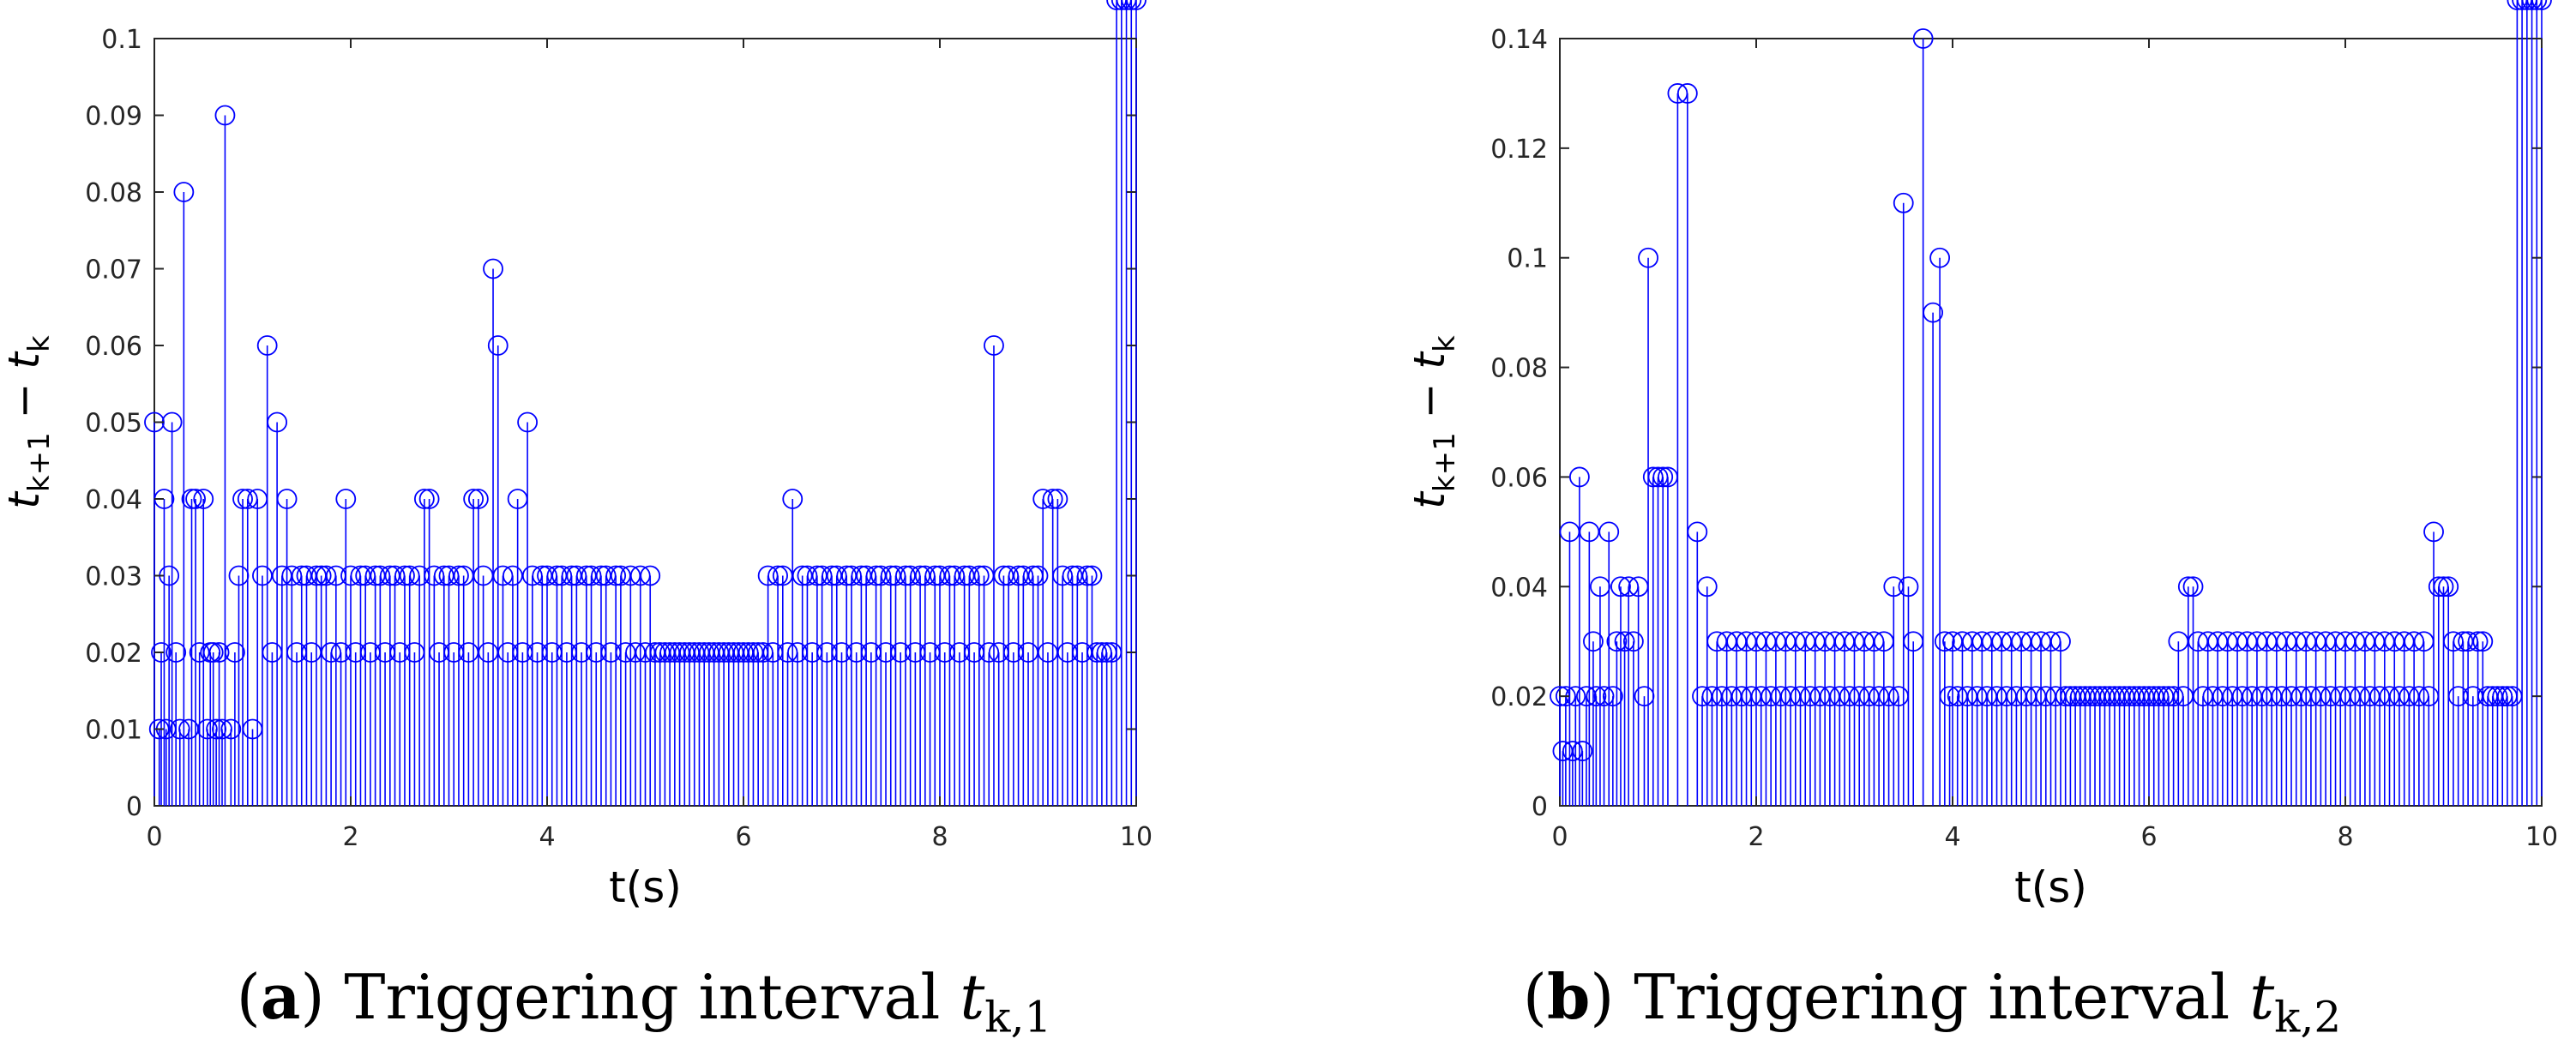 Image resolution: width=2576 pixels, height=1057 pixels. What do you see at coordinates (2050, 887) in the screenshot?
I see `x-axis-label: t(s)` at bounding box center [2050, 887].